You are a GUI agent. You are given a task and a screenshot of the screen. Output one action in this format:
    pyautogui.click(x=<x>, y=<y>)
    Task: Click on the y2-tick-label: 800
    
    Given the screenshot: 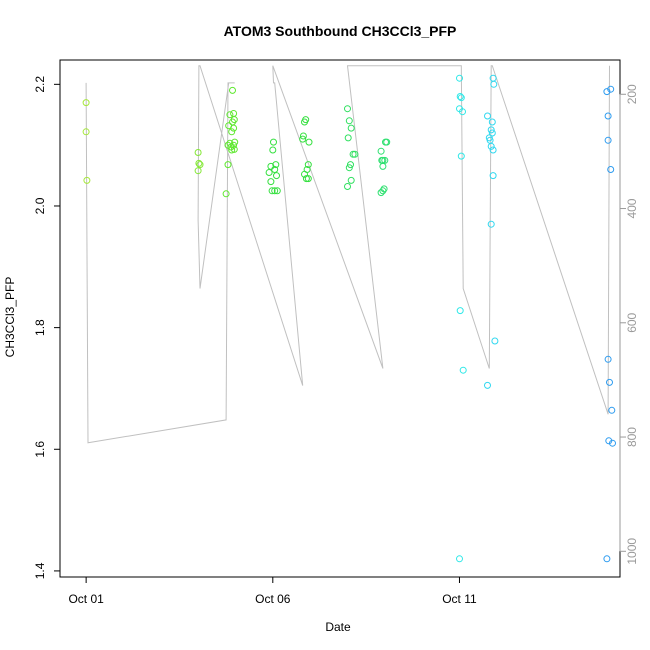 What is the action you would take?
    pyautogui.click(x=632, y=437)
    